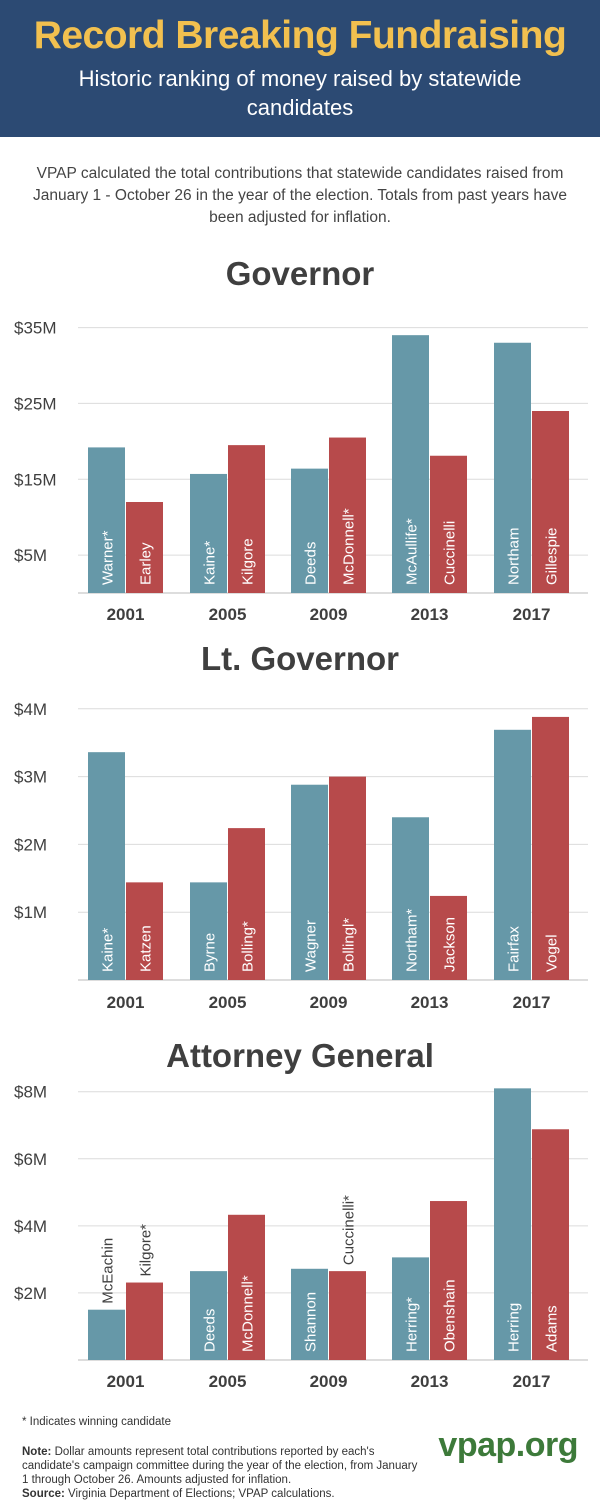 Image resolution: width=600 pixels, height=1511 pixels. Describe the element at coordinates (514, 556) in the screenshot. I see `bar-label: Northam` at that location.